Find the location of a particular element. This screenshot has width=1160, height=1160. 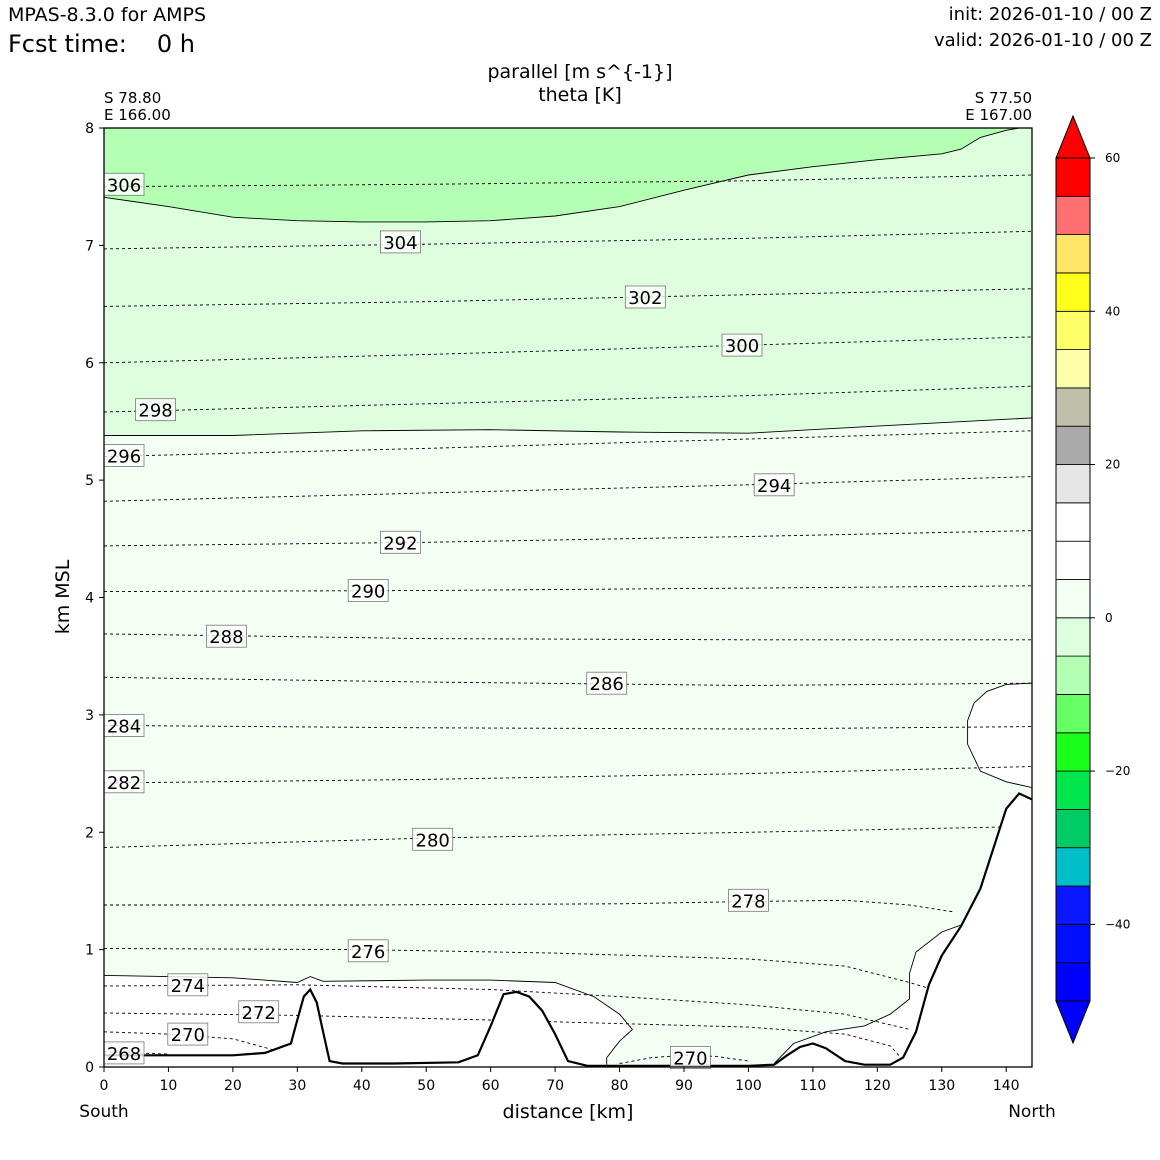

x-tick-label: 30 is located at coordinates (297, 1086).